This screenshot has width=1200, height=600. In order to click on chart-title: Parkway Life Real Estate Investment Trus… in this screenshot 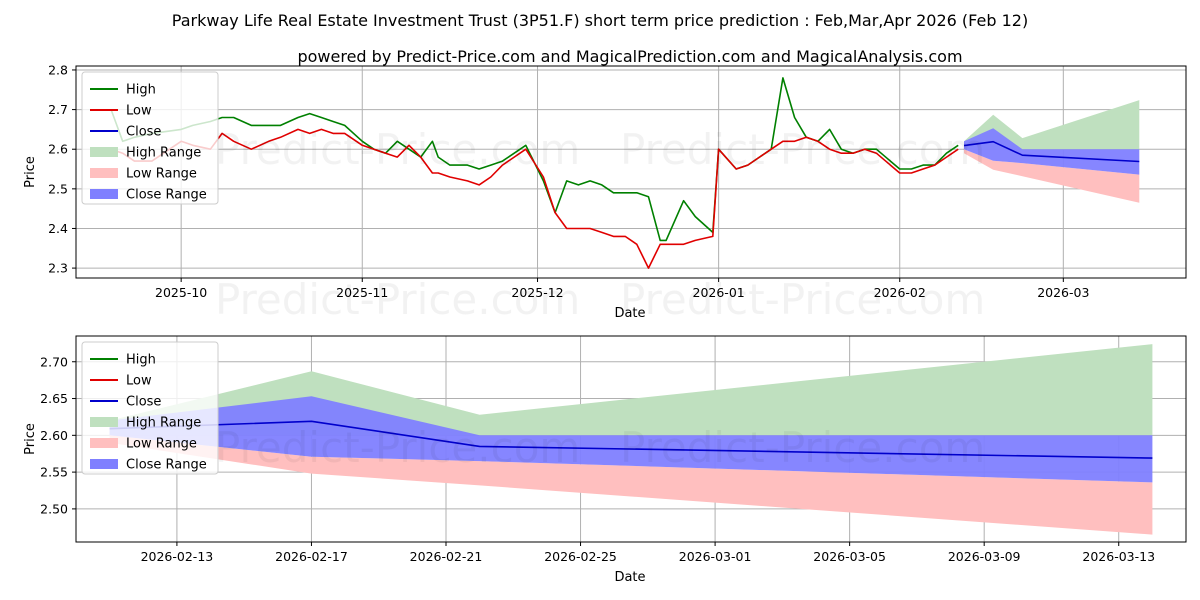, I will do `click(600, 20)`.